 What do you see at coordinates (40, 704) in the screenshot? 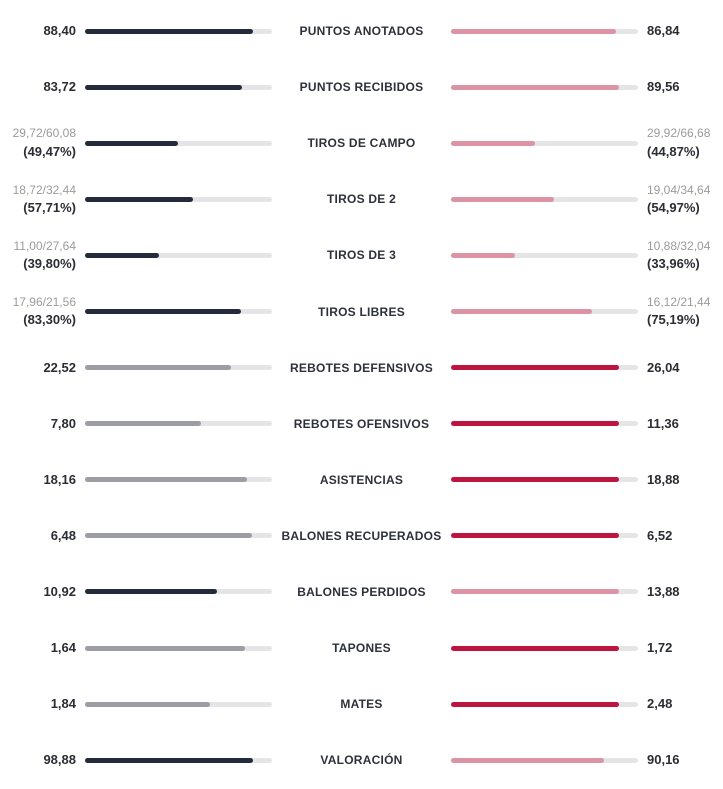
I see `left-team-value: 1,84` at bounding box center [40, 704].